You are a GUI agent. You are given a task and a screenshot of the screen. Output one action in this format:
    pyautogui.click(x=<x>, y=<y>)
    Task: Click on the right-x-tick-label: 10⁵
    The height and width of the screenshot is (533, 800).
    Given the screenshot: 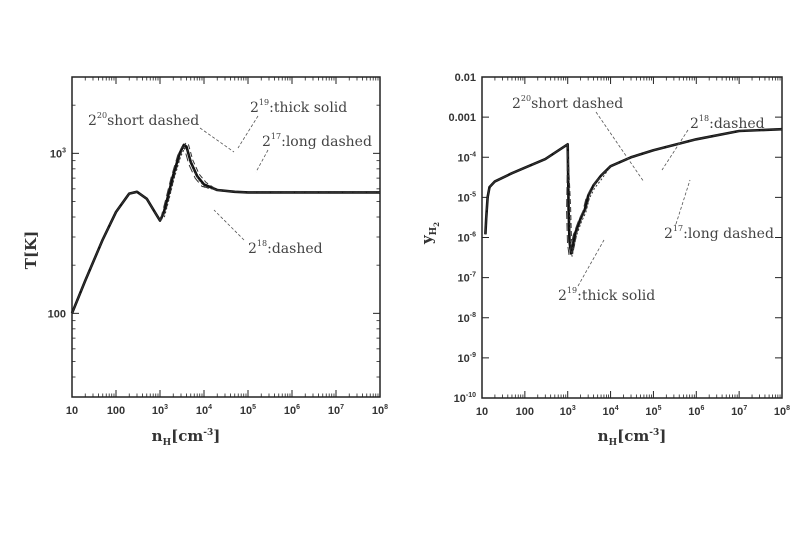 What is the action you would take?
    pyautogui.click(x=653, y=411)
    